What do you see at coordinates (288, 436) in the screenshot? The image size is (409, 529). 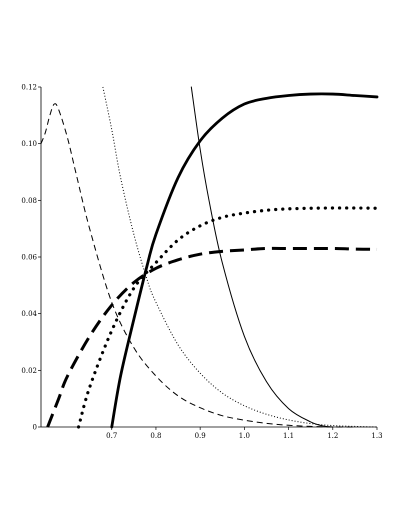 I see `x-tick-label: 1.1` at bounding box center [288, 436].